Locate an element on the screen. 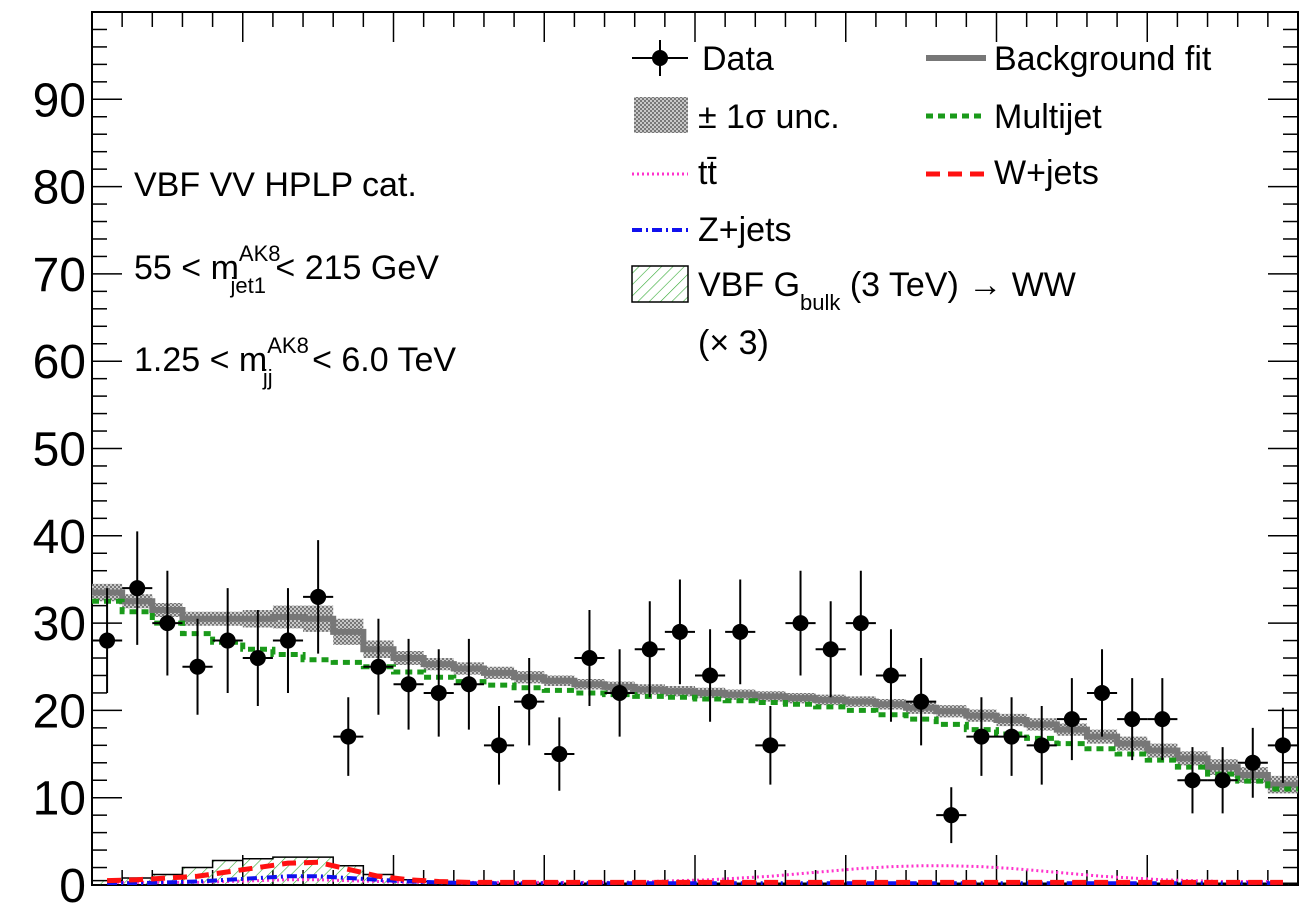 Image resolution: width=1300 pixels, height=911 pixels. annotation-category: VBF VV HPLP cat. is located at coordinates (275, 185).